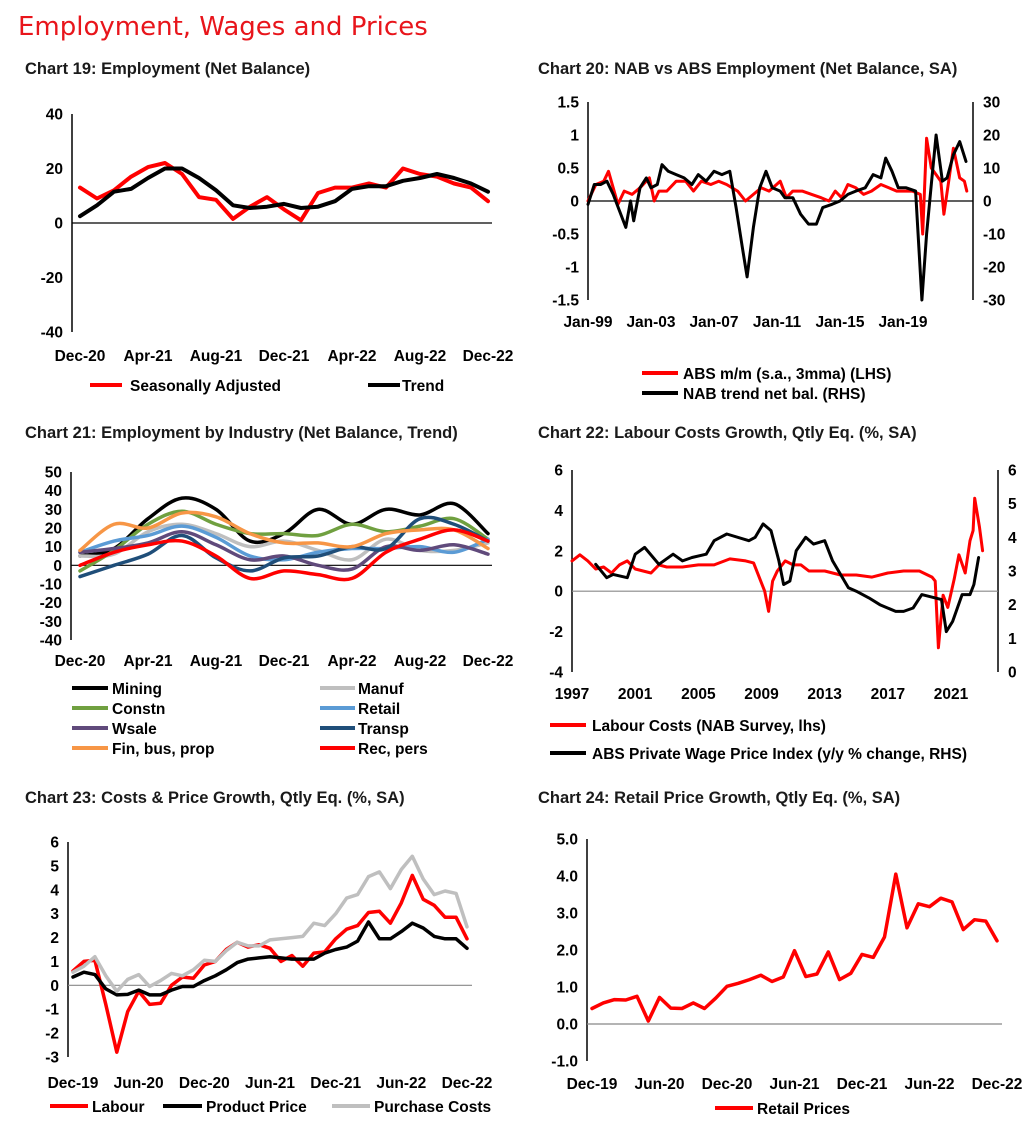 This screenshot has width=1036, height=1135. Describe the element at coordinates (51, 585) in the screenshot. I see `y-tick-label: -10` at that location.